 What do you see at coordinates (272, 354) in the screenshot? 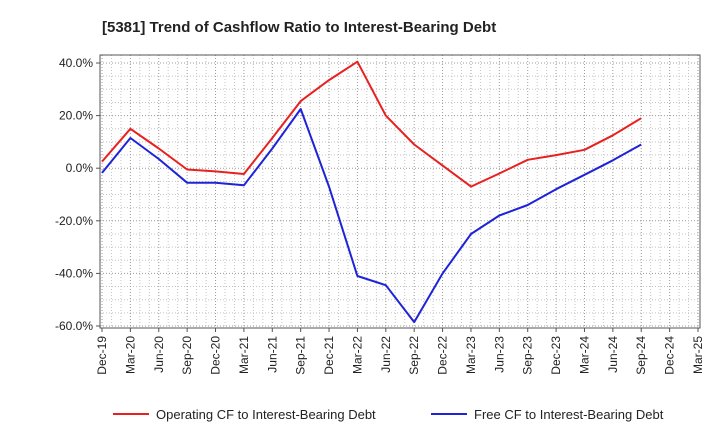
I see `x-tick-label: Jun-21` at bounding box center [272, 354].